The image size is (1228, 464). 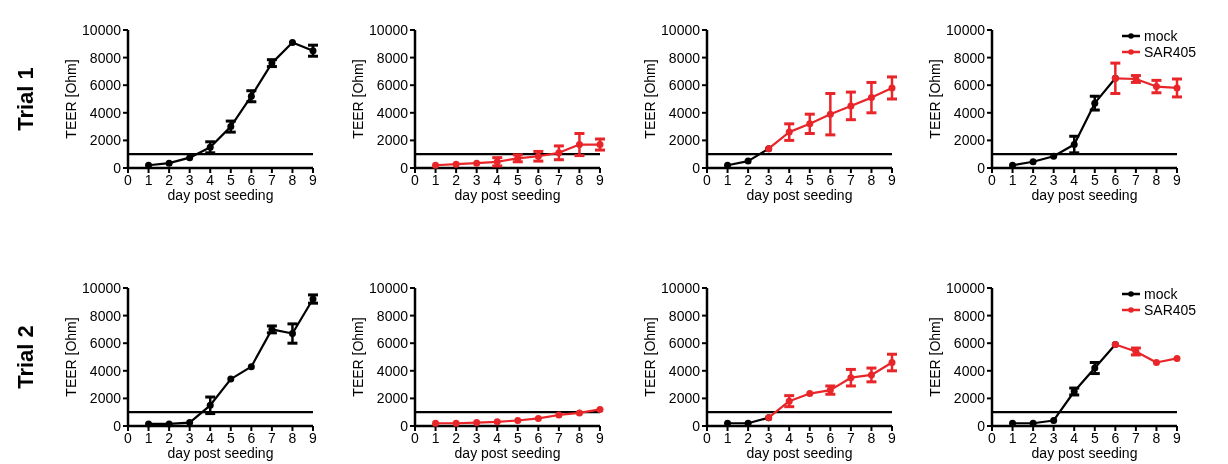 What do you see at coordinates (25, 99) in the screenshot?
I see `text: Trial 1` at bounding box center [25, 99].